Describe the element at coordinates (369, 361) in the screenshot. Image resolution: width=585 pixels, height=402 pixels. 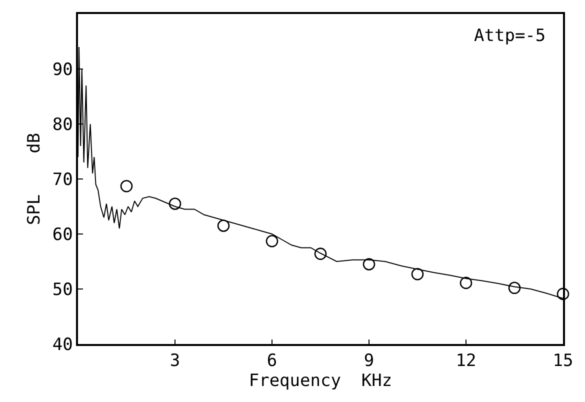
I see `x-tick-label: 9` at that location.